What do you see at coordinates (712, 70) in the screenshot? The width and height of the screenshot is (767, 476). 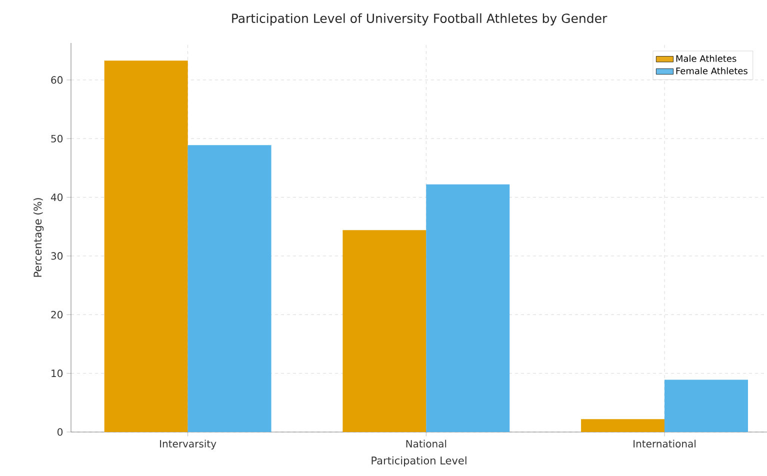 I see `legend-label: Female Athletes` at bounding box center [712, 70].